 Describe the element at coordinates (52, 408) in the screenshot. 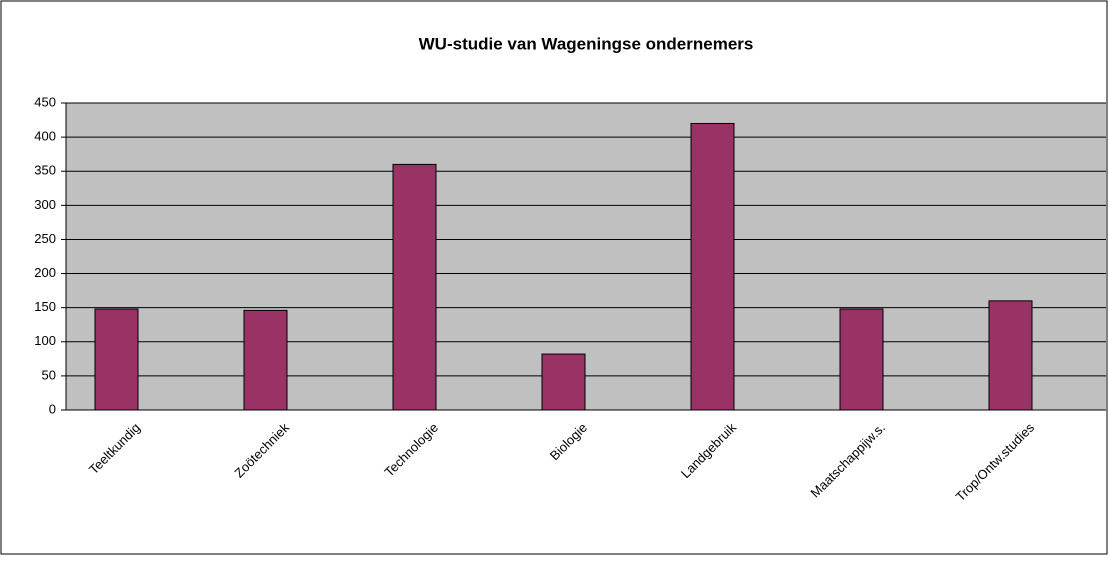

I see `y-tick-label: 0` at that location.